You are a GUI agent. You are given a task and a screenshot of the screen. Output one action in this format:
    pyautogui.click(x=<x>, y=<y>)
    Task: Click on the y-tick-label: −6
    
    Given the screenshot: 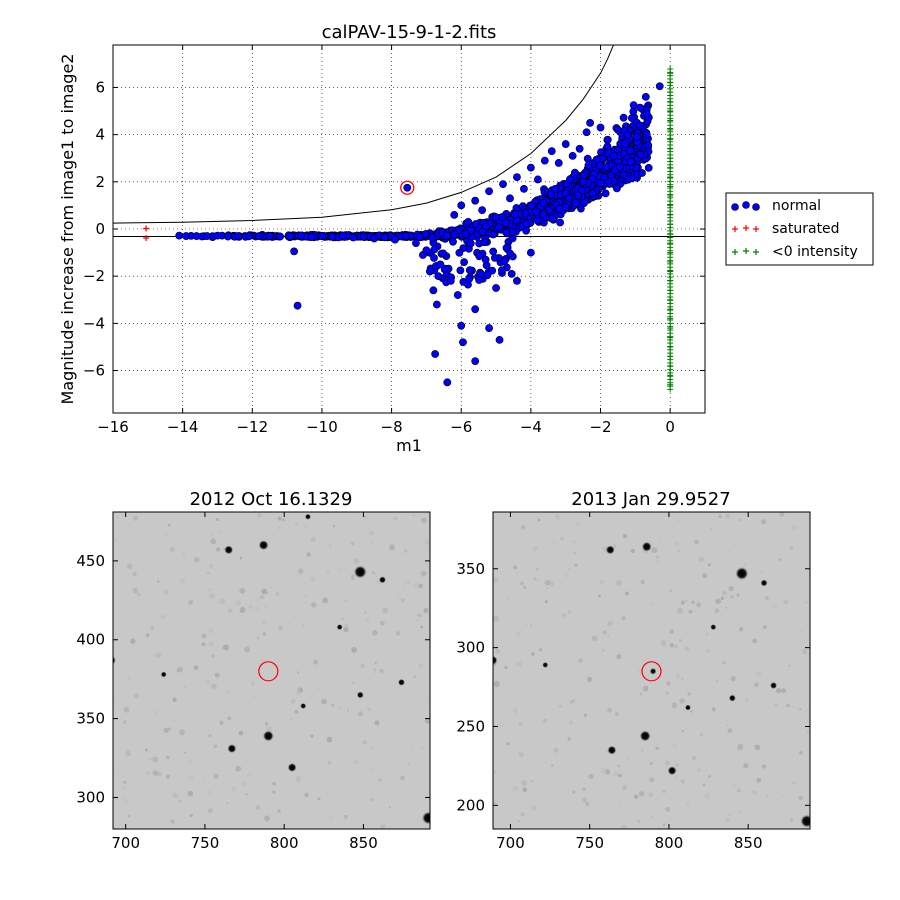 What is the action you would take?
    pyautogui.click(x=94, y=371)
    